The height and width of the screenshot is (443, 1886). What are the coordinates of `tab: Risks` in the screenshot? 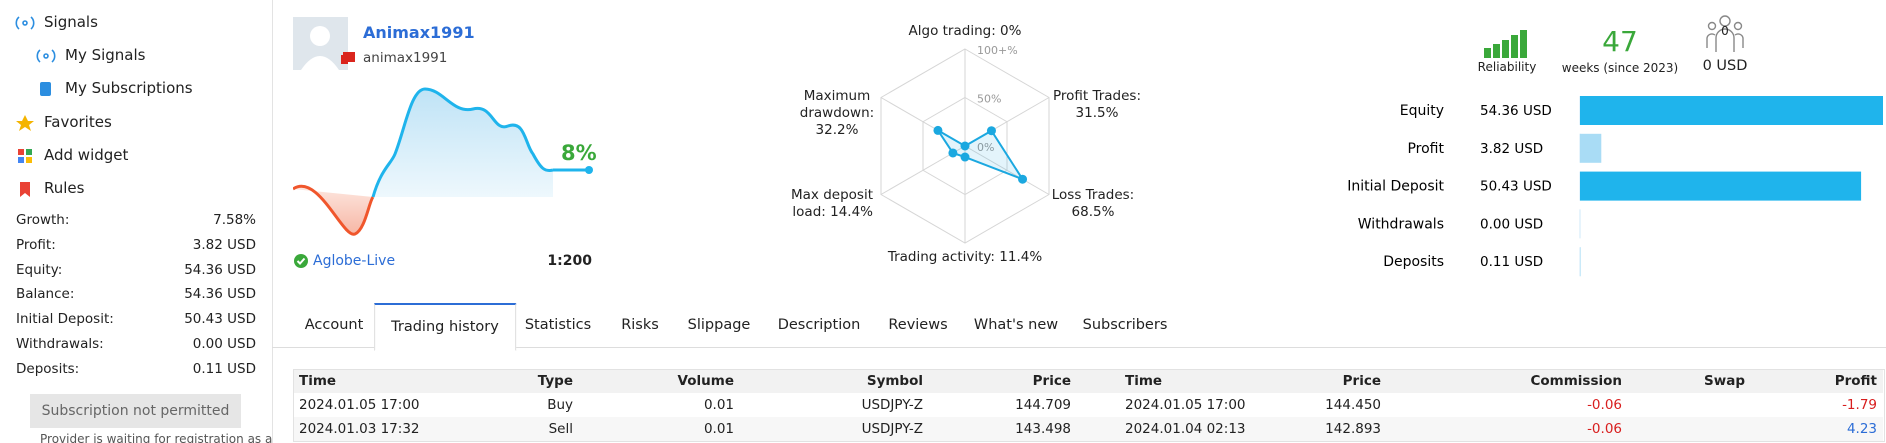 It's located at (640, 325).